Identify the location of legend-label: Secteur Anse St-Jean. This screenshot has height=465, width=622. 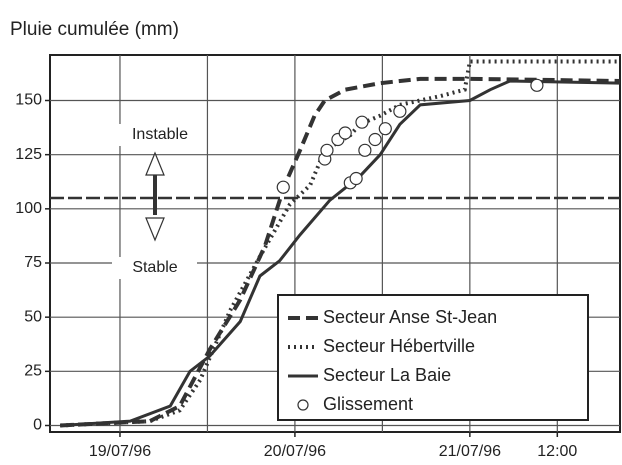
(410, 317).